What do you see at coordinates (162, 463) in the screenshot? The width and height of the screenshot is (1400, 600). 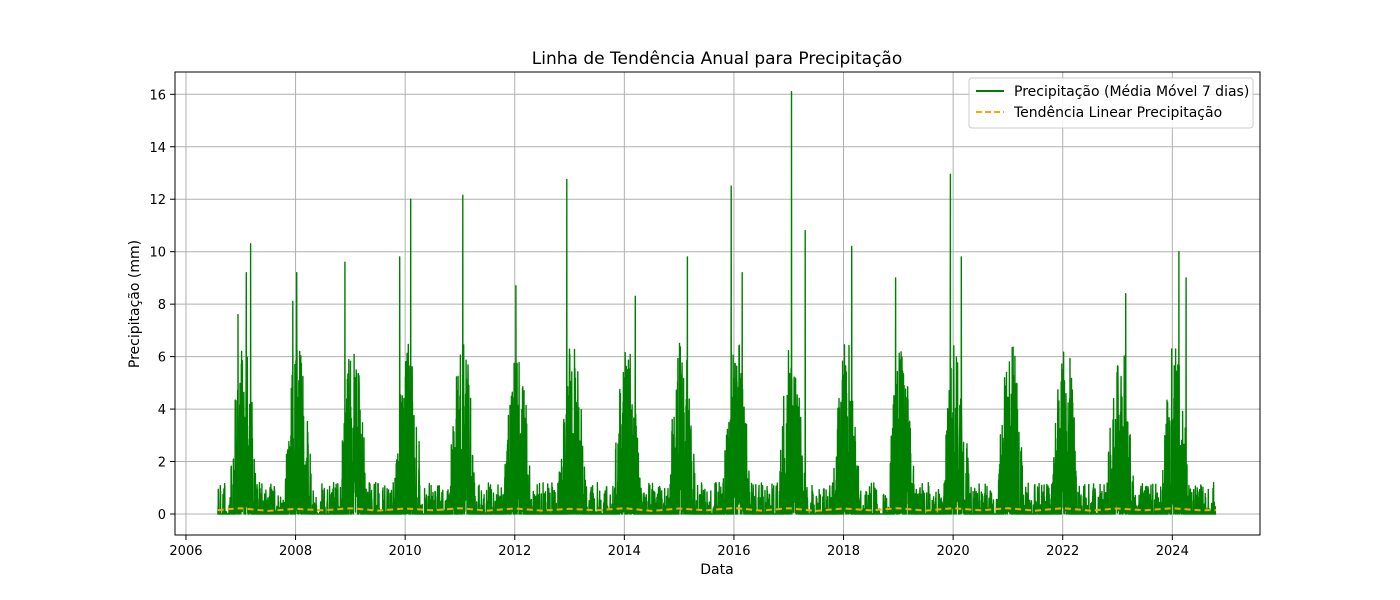 I see `y-tick-label: 2` at bounding box center [162, 463].